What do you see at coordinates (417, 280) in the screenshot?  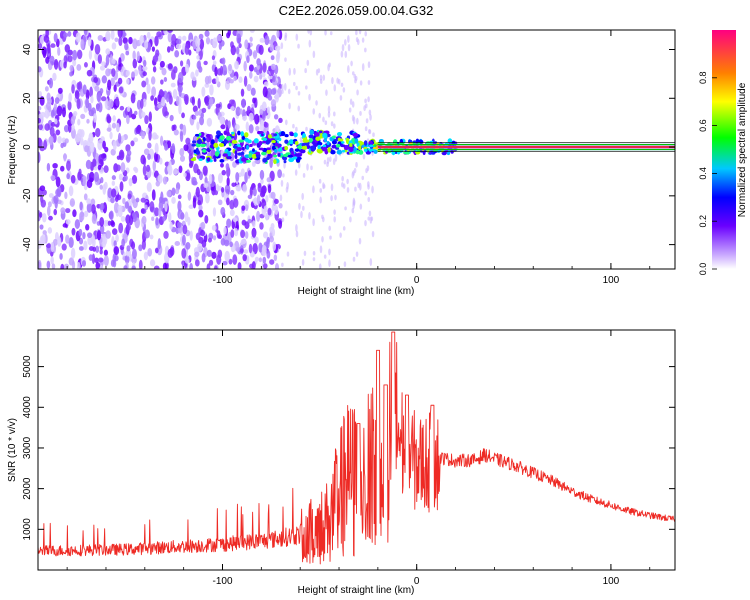 I see `spectrogram-x-tick-label: 0` at bounding box center [417, 280].